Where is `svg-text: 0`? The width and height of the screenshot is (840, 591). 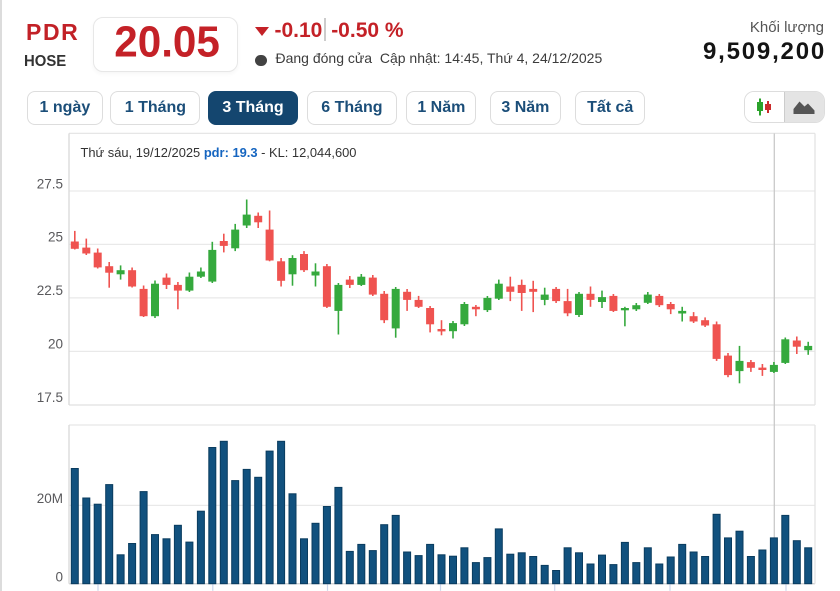
svg-text: 0 is located at coordinates (59, 577).